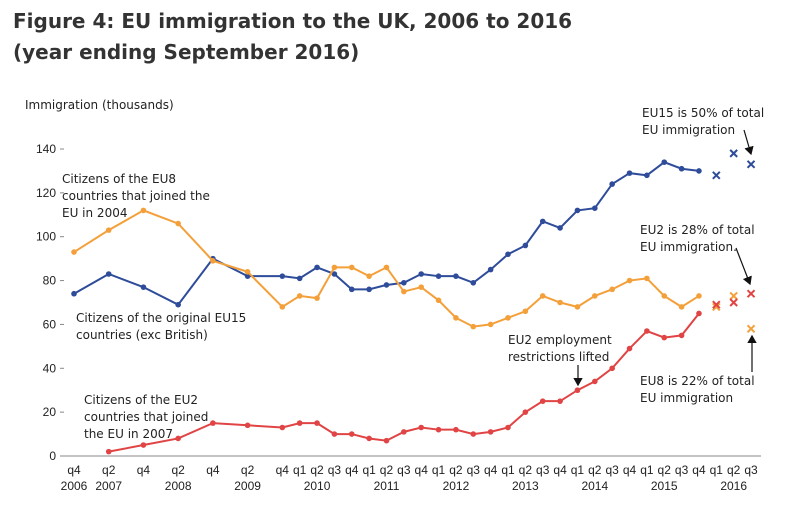 This screenshot has width=810, height=511. What do you see at coordinates (50, 368) in the screenshot?
I see `y-tick-label: 40` at bounding box center [50, 368].